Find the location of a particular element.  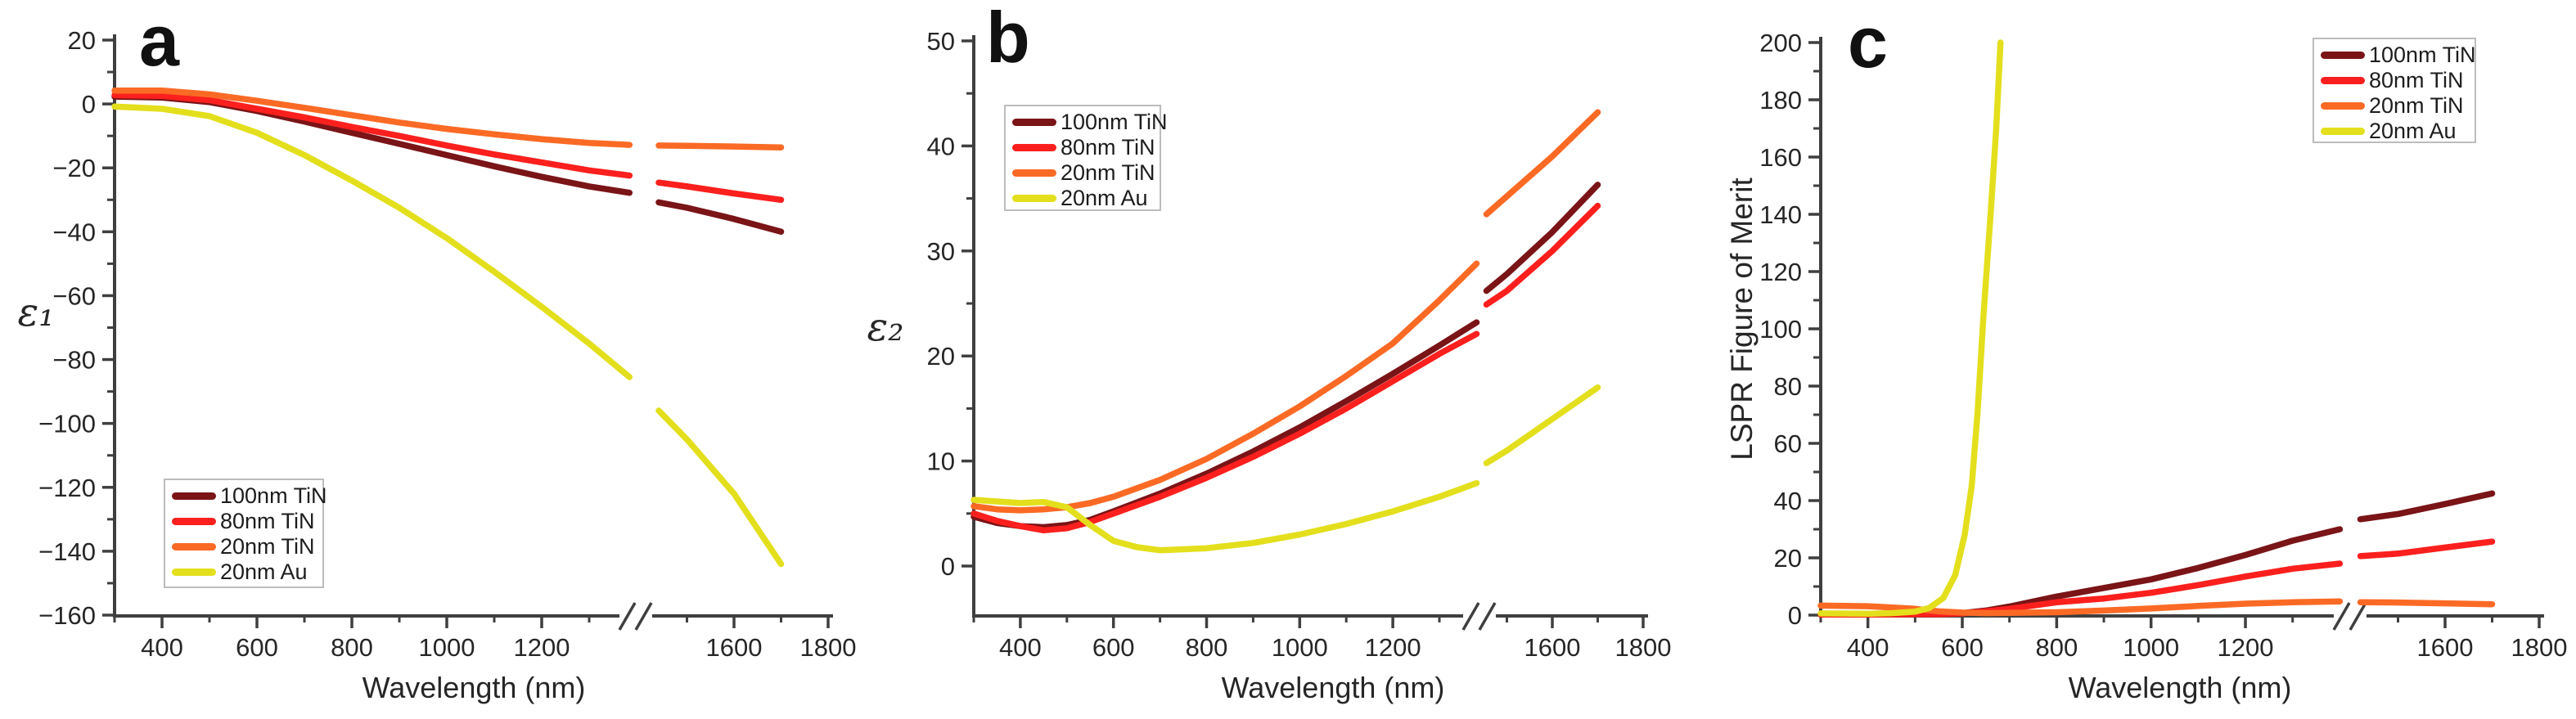

panel-a-legend: 100nm TiN 80nm TiN 20nm TiN 20nm Au is located at coordinates (245, 533).